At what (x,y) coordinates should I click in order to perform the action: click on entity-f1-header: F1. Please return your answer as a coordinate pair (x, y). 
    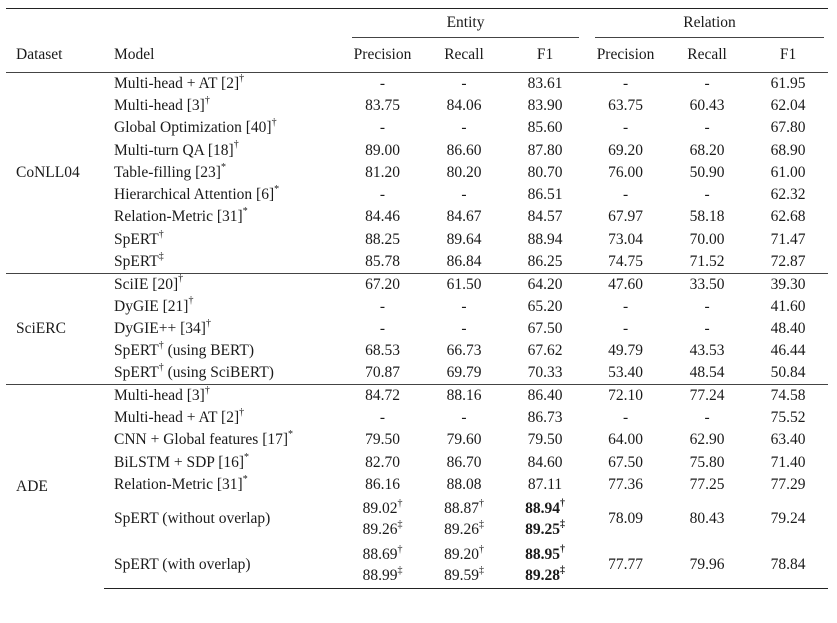
    Looking at the image, I should click on (545, 55).